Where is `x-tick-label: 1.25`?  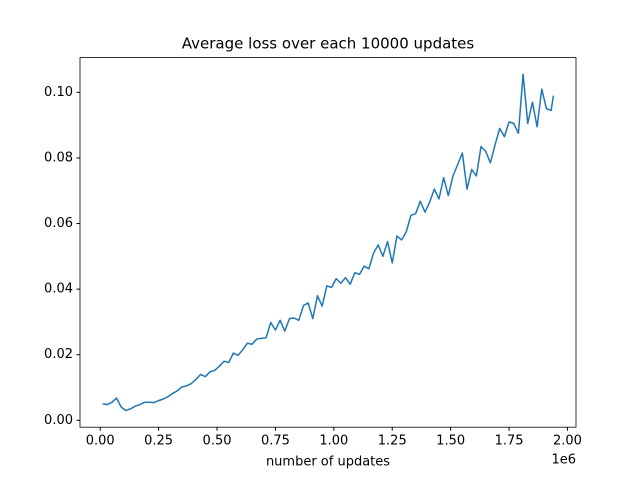
x-tick-label: 1.25 is located at coordinates (392, 441).